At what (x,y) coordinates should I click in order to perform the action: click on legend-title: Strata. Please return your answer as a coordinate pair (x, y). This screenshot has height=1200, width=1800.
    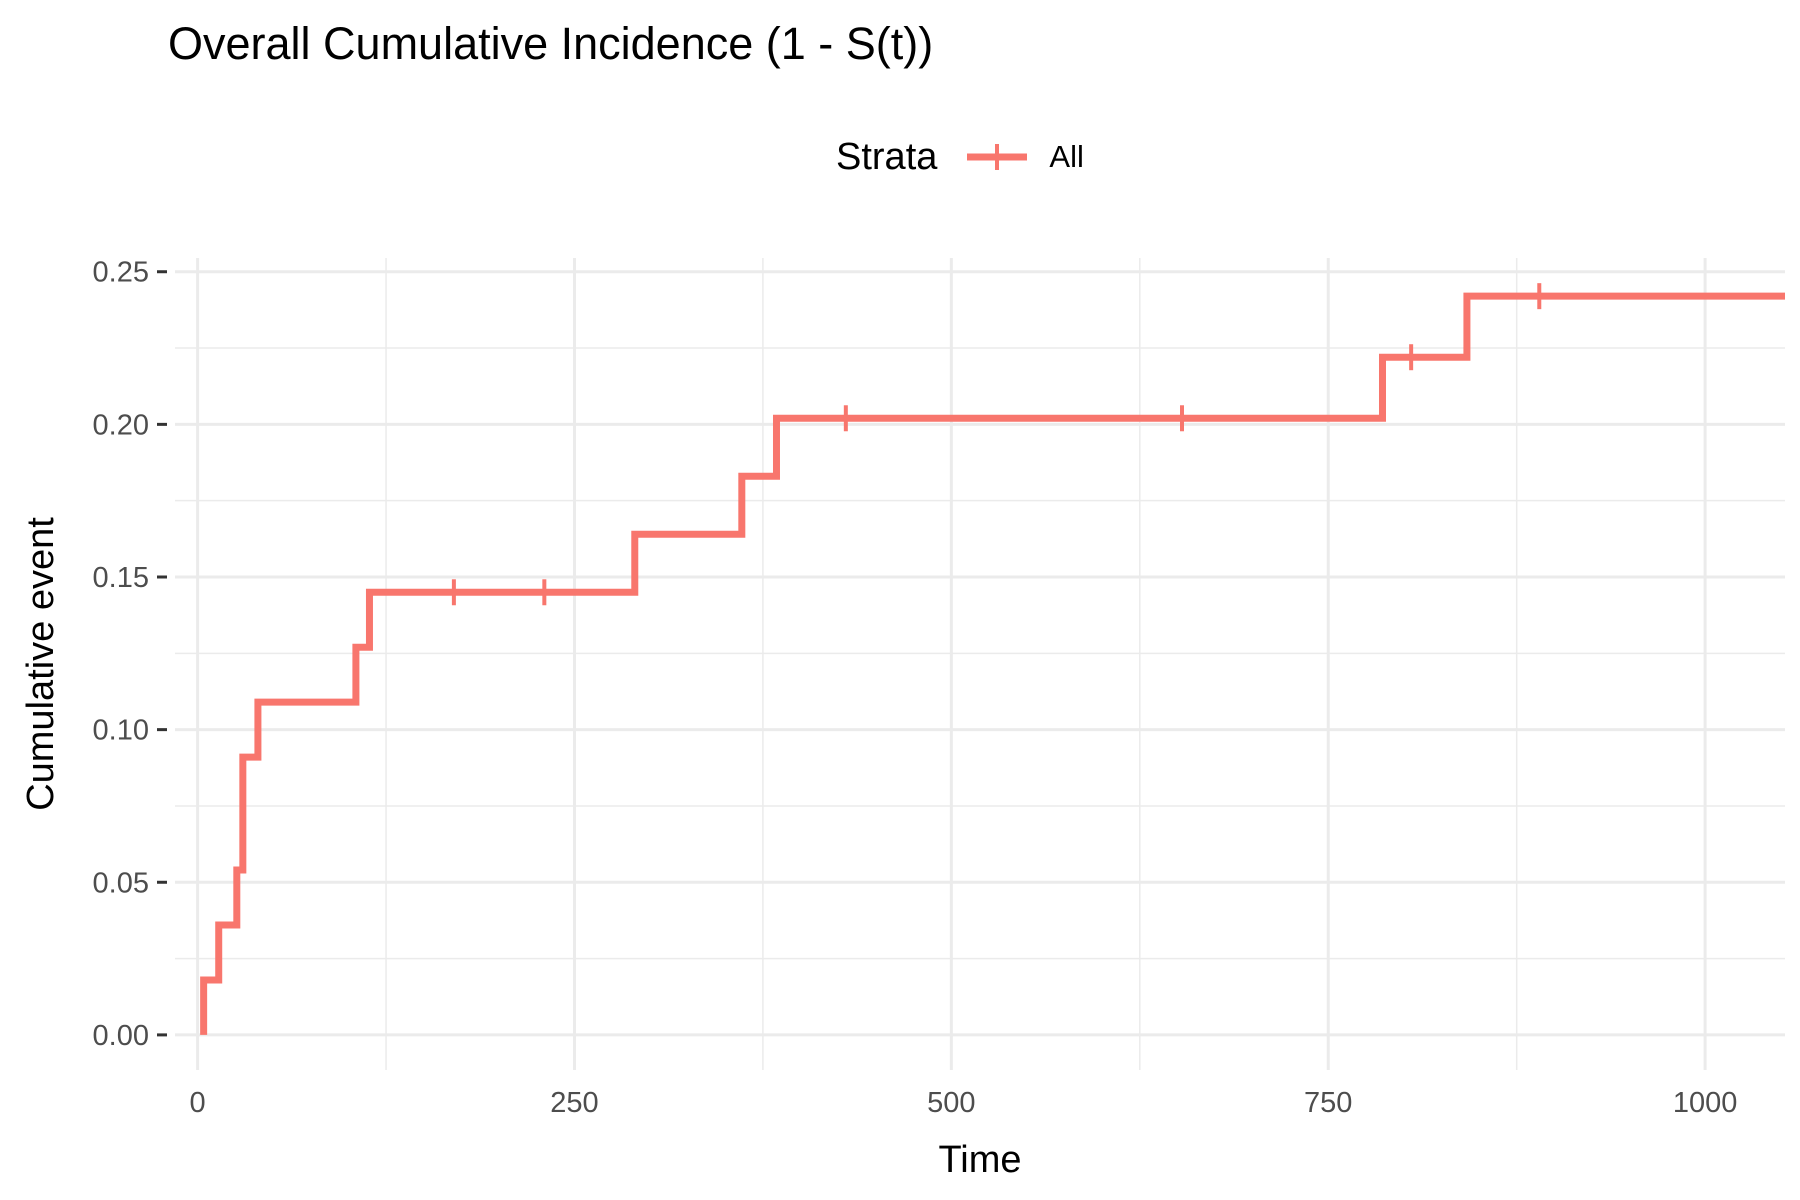
    Looking at the image, I should click on (887, 156).